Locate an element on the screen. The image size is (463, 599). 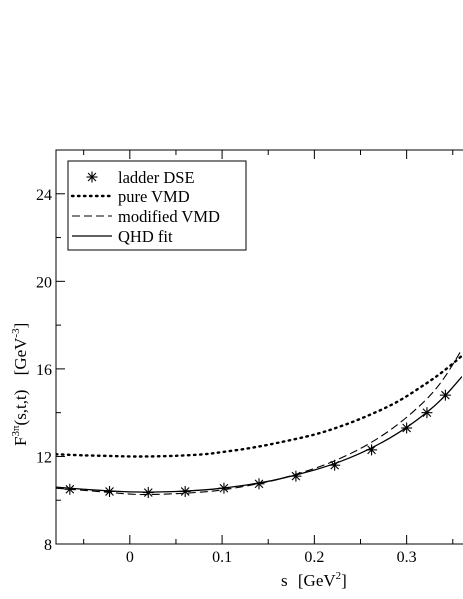
data-point is located at coordinates (259, 484).